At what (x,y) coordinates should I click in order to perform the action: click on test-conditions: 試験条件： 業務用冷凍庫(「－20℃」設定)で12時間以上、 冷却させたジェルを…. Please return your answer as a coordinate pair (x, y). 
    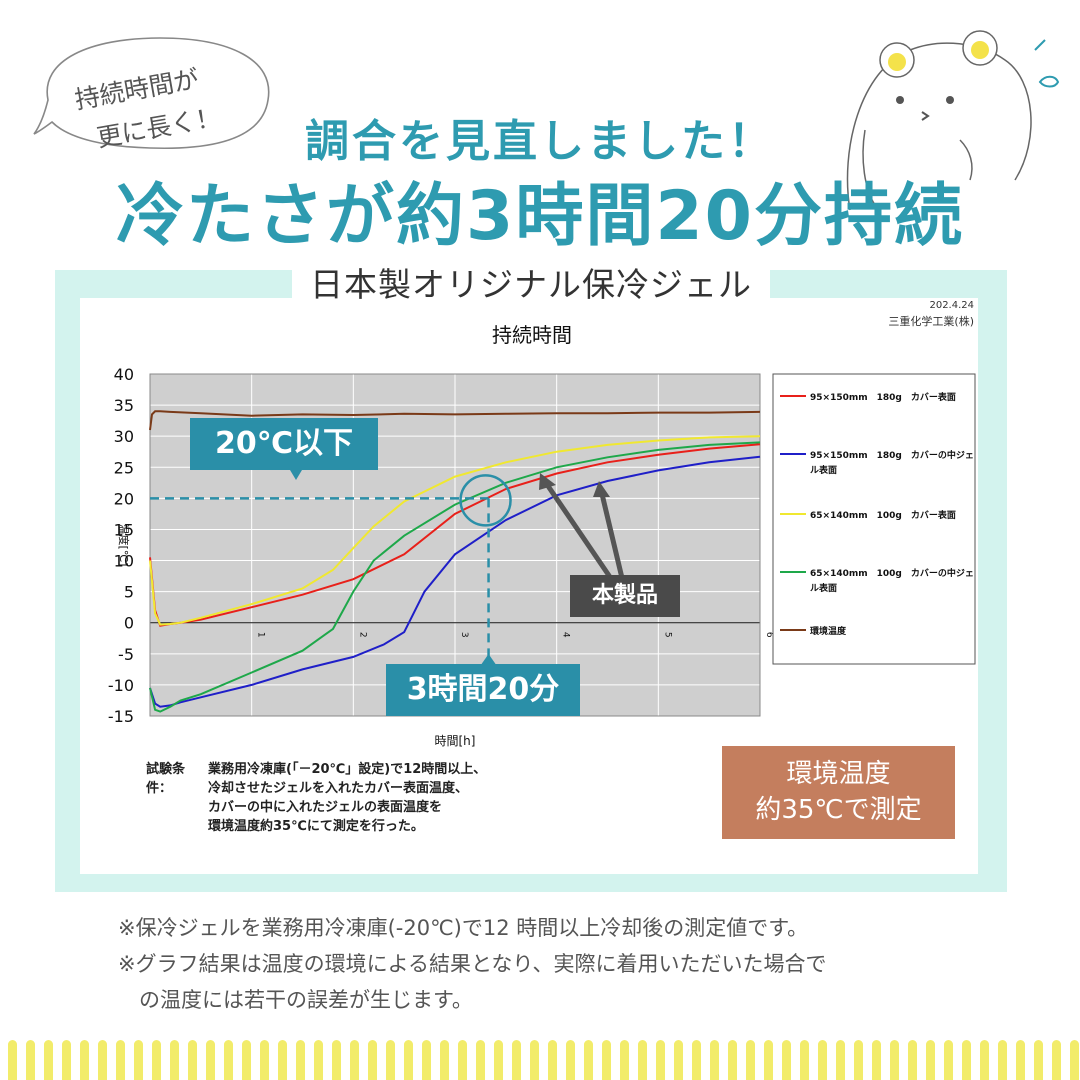
    Looking at the image, I should click on (316, 798).